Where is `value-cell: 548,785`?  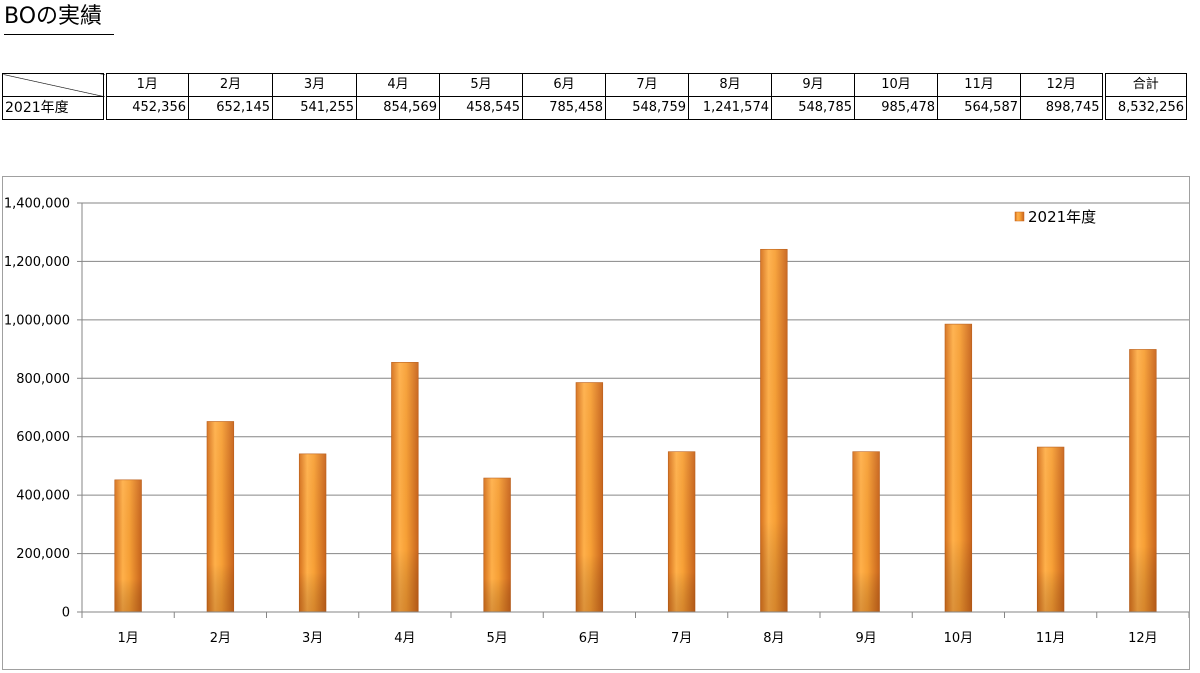
value-cell: 548,785 is located at coordinates (813, 108).